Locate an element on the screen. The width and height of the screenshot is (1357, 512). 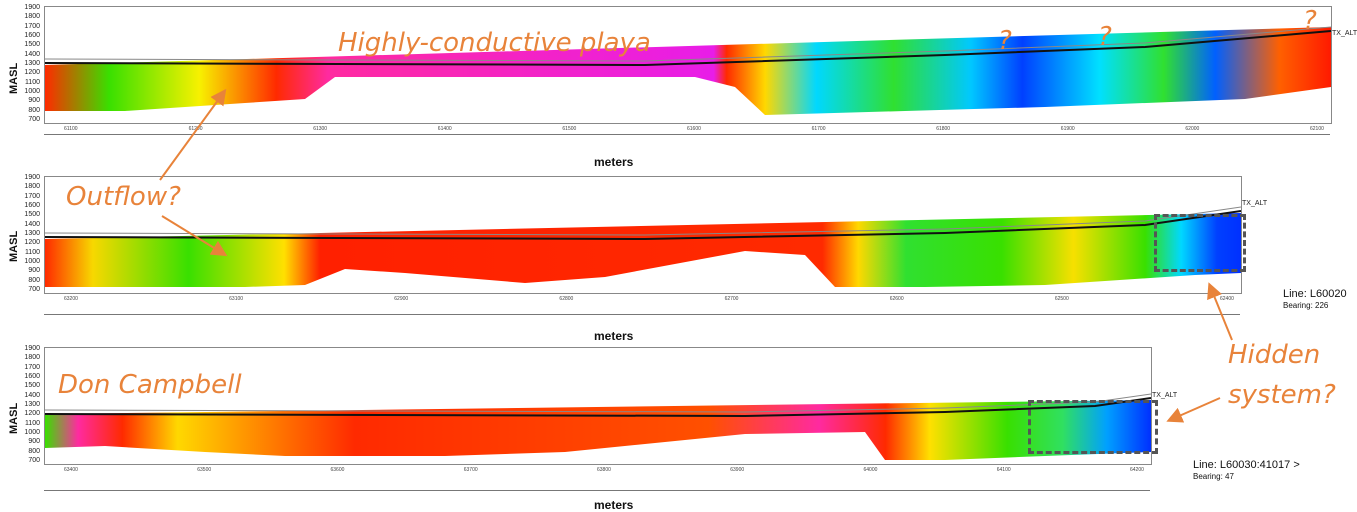
x-tick-label: 61900 is located at coordinates (1067, 129).